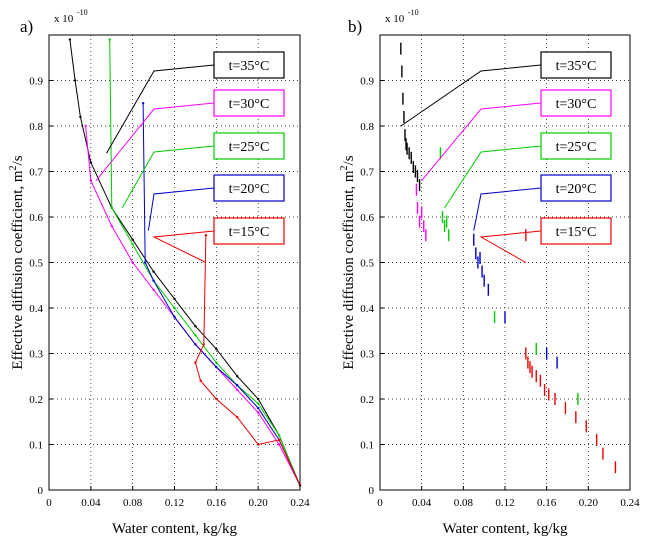  Describe the element at coordinates (36, 264) in the screenshot. I see `y-tick-label: 0.5` at that location.